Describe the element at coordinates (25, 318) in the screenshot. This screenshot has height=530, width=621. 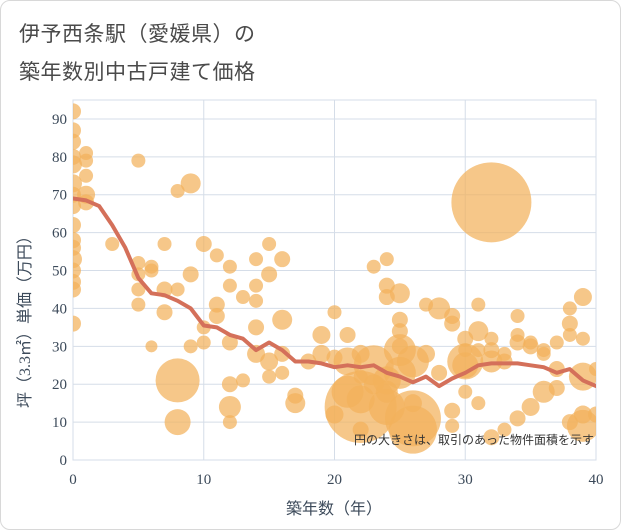
I see `y-axis-label: 坪（3.3㎡）単価（万円）` at that location.